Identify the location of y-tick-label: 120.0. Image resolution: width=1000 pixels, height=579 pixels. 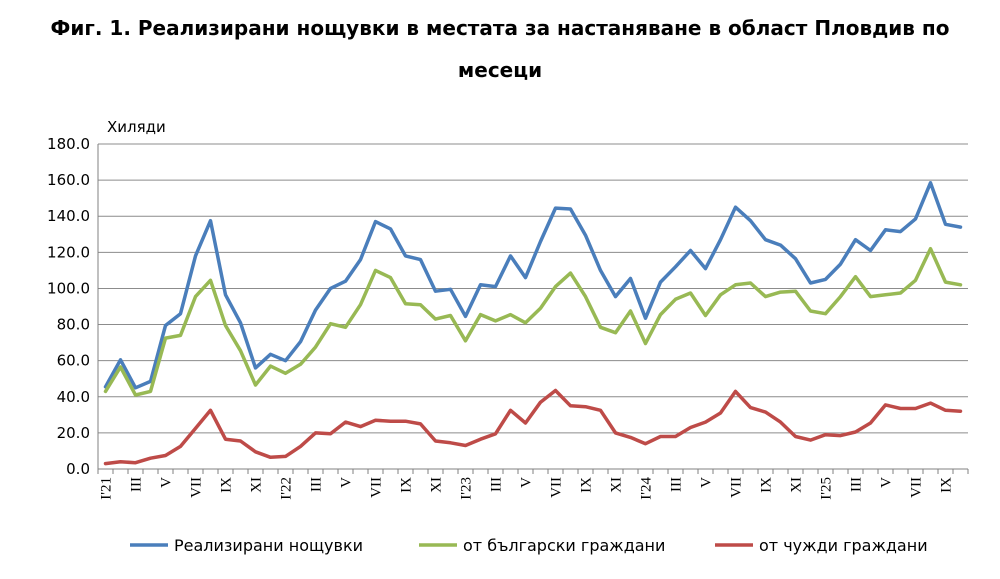
(68, 252).